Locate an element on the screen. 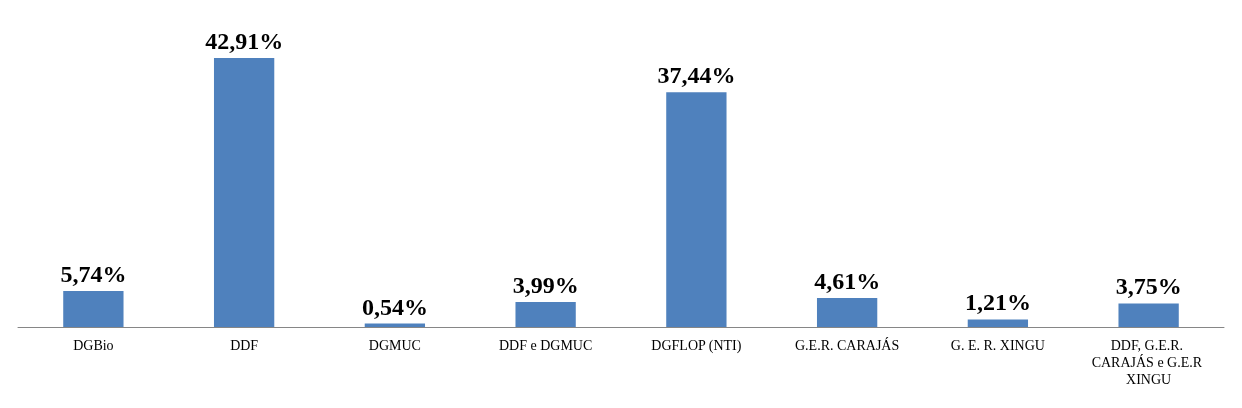 The height and width of the screenshot is (408, 1242). data-label: 42,91% is located at coordinates (244, 41).